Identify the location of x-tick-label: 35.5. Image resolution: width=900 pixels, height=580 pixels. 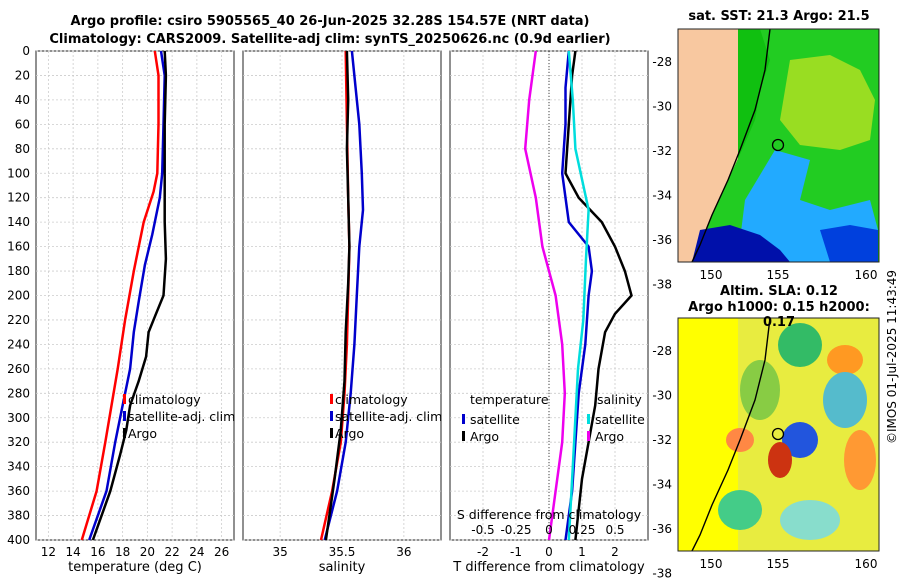
(342, 552).